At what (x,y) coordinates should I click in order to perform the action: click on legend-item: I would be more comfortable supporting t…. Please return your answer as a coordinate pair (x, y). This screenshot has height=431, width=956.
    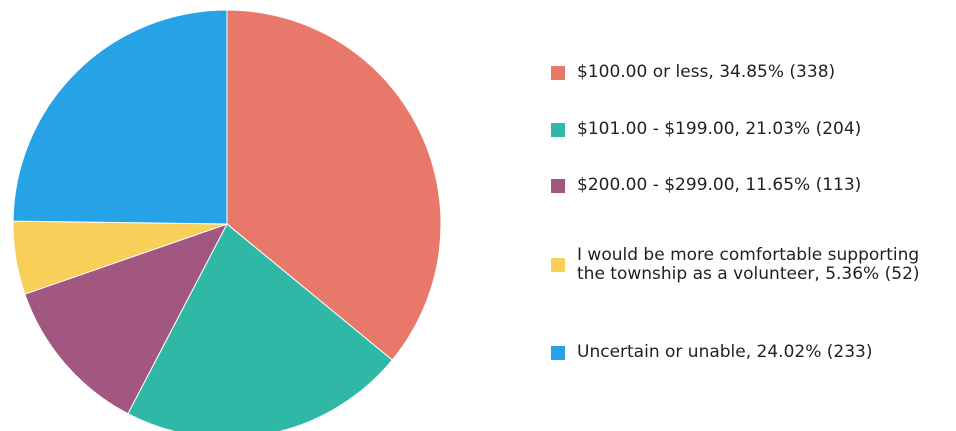
    Looking at the image, I should click on (735, 265).